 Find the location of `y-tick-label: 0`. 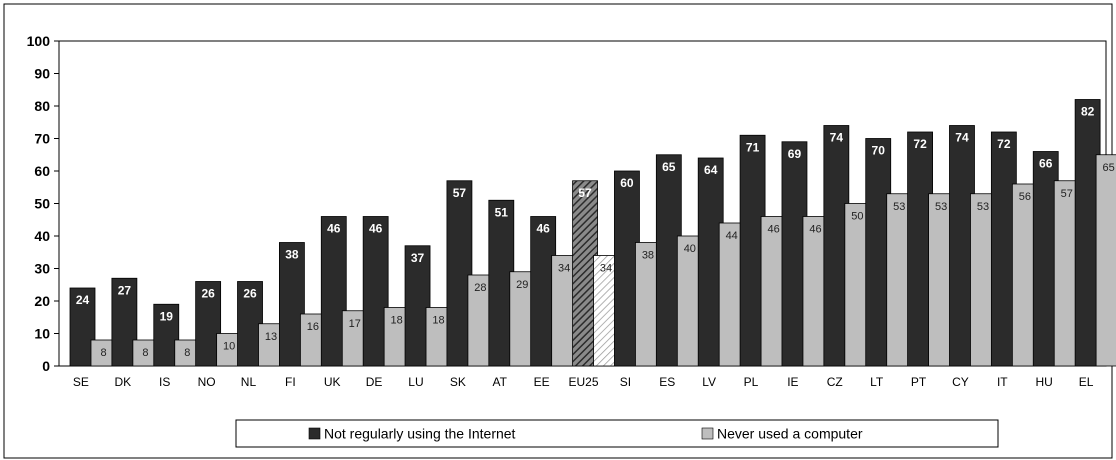

y-tick-label: 0 is located at coordinates (46, 366).